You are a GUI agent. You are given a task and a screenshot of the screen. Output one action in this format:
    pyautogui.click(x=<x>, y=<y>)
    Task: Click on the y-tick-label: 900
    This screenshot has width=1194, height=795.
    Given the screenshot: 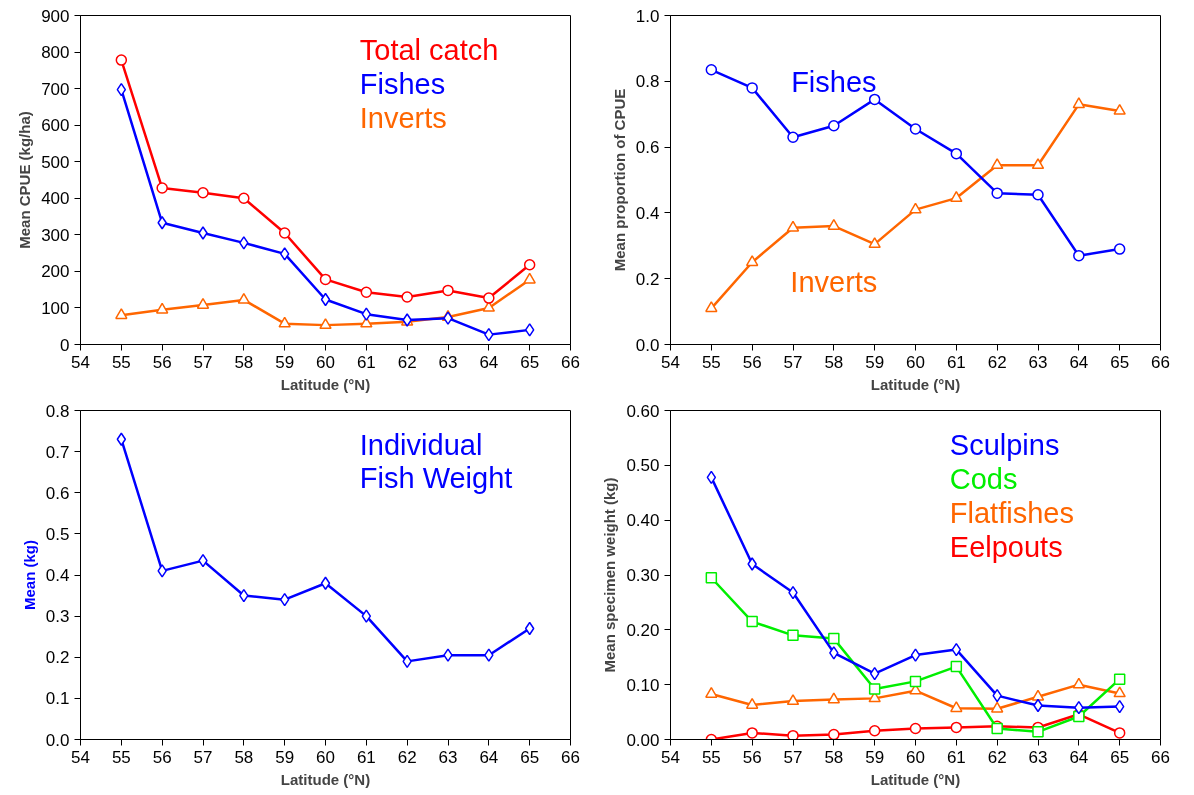 What is the action you would take?
    pyautogui.click(x=55, y=16)
    